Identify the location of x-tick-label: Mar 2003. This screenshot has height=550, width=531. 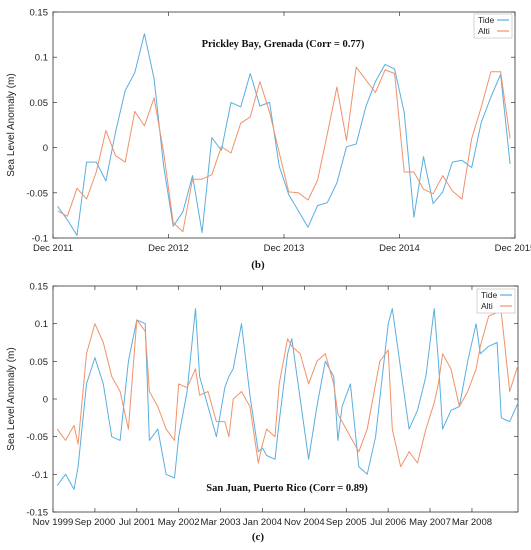
(221, 522).